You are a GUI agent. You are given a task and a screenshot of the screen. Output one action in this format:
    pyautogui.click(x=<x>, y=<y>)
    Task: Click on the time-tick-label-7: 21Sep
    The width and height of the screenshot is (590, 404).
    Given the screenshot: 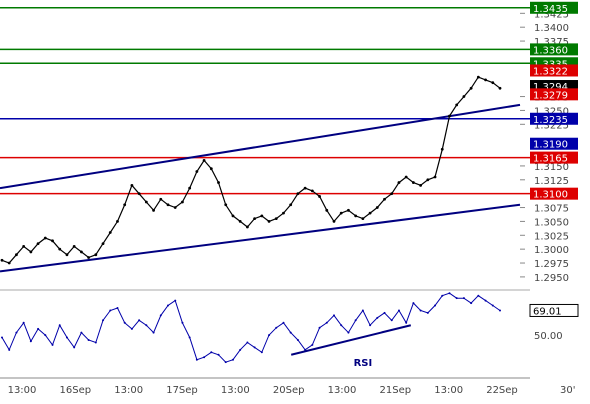 What is the action you would take?
    pyautogui.click(x=396, y=390)
    